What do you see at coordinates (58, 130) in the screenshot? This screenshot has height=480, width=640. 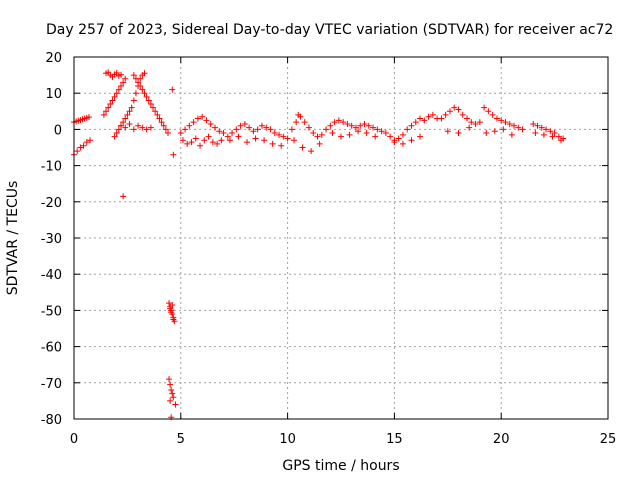 I see `y-tick-label: 0` at bounding box center [58, 130].